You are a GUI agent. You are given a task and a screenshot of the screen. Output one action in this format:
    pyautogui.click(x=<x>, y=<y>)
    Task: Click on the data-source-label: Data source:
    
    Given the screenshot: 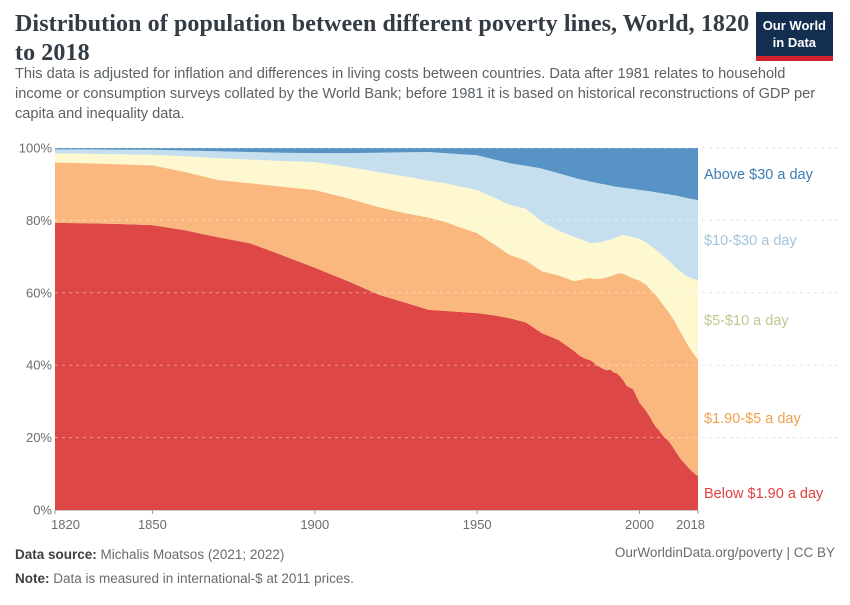 What is the action you would take?
    pyautogui.click(x=56, y=554)
    